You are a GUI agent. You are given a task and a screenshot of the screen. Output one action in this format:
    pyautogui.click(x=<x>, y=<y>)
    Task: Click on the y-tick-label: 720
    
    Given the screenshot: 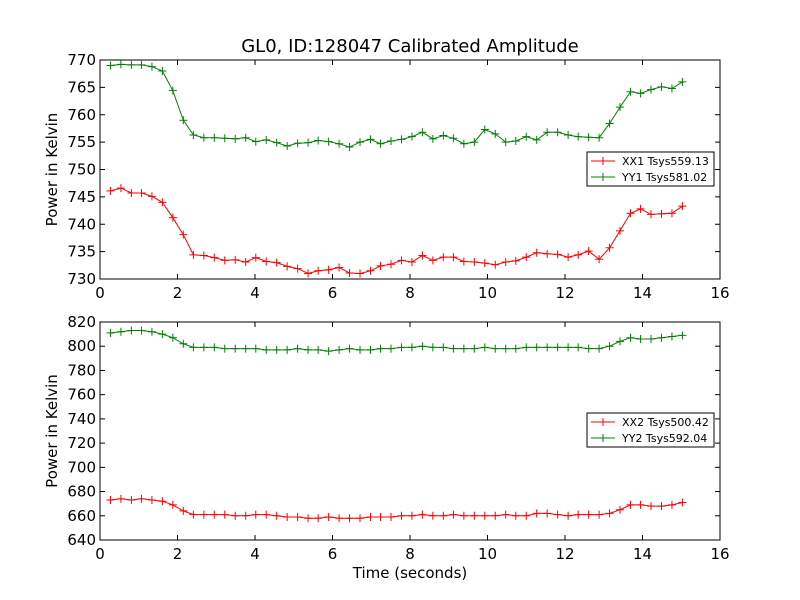 What is the action you would take?
    pyautogui.click(x=81, y=443)
    